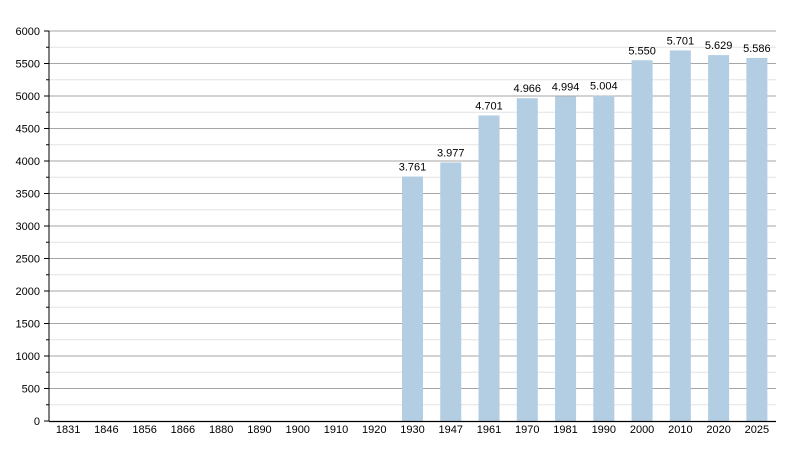 The image size is (800, 450). Describe the element at coordinates (719, 46) in the screenshot. I see `data-label: 5.629` at that location.